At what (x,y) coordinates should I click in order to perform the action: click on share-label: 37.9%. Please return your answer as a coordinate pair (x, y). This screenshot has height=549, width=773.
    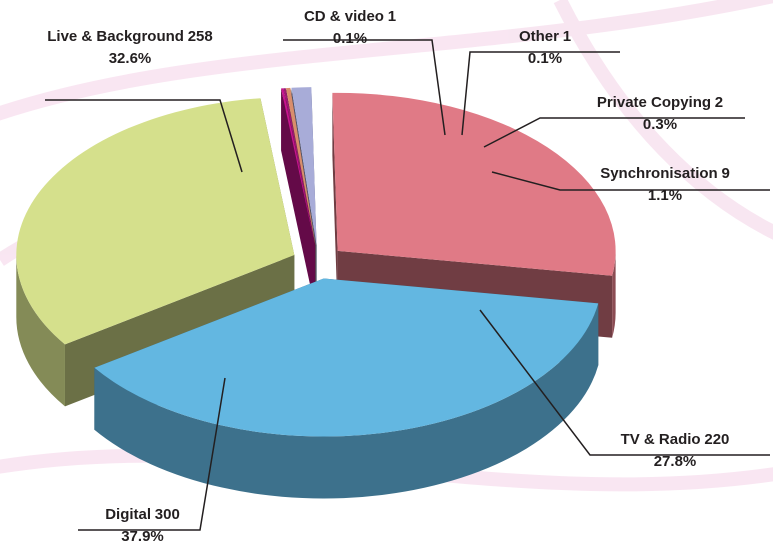
    Looking at the image, I should click on (142, 536).